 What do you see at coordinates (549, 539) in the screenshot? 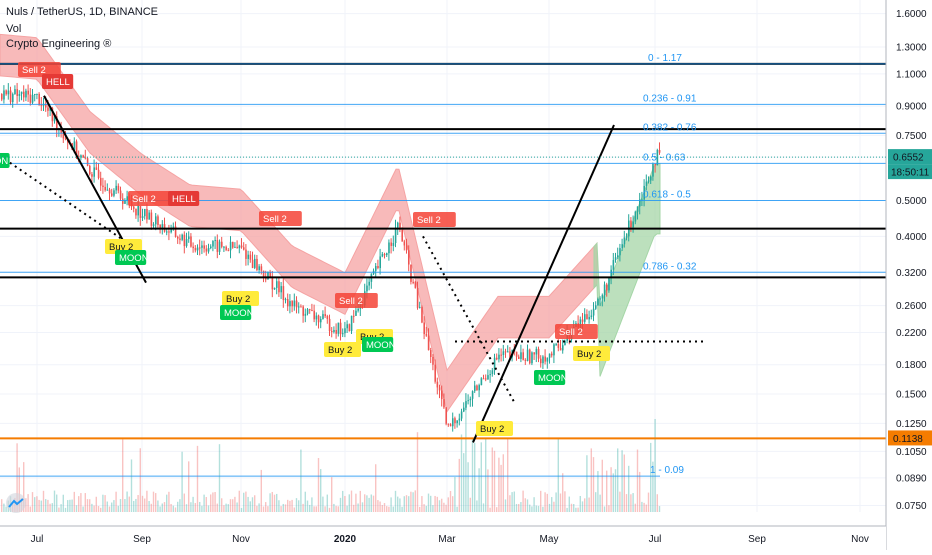
I see `time-tick-label: May` at bounding box center [549, 539].